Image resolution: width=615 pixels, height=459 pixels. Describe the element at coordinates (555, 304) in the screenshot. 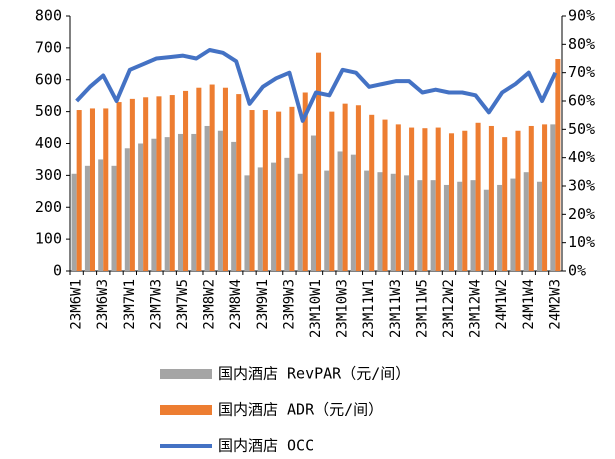

I see `x-tick-label: 24M2W3` at that location.